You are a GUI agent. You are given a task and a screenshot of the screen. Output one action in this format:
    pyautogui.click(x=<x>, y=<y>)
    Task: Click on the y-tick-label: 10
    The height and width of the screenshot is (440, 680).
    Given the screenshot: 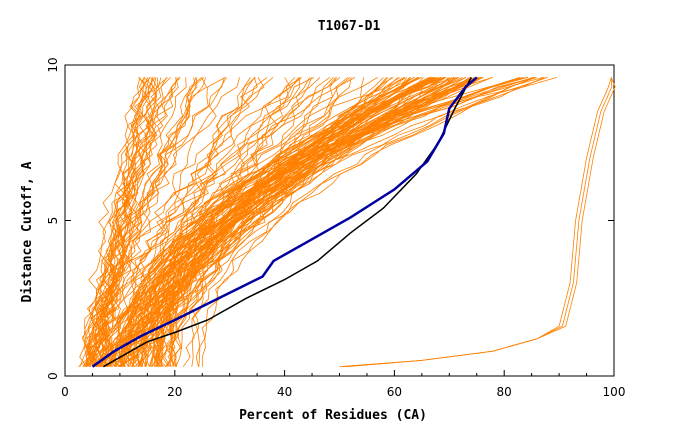 What is the action you would take?
    pyautogui.click(x=53, y=64)
    